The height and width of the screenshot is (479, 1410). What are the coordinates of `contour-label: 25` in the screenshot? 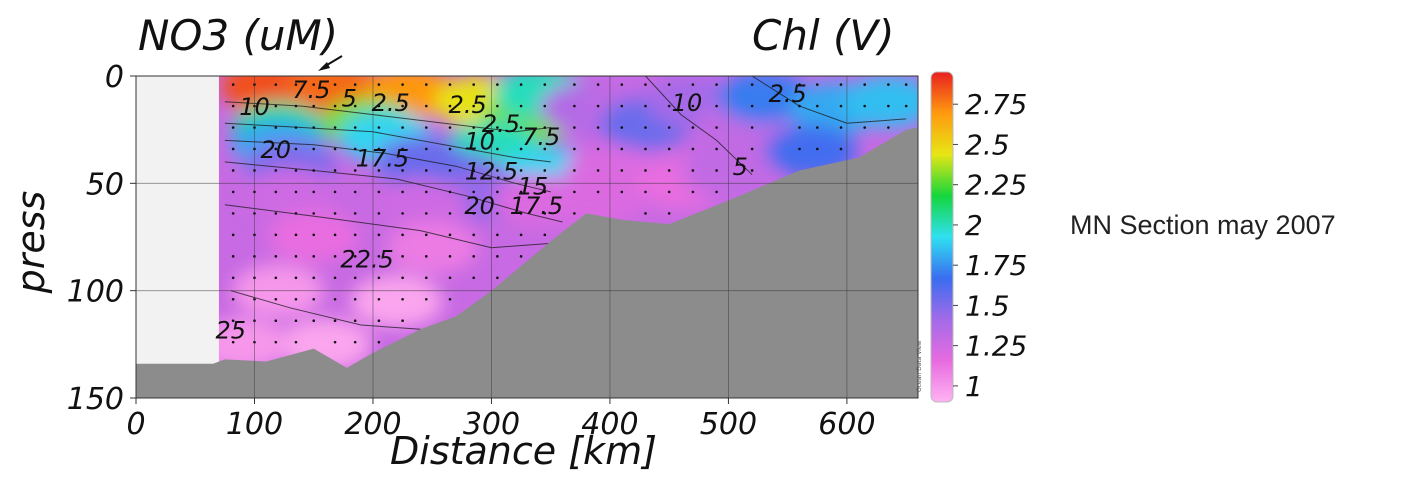 It's located at (231, 330).